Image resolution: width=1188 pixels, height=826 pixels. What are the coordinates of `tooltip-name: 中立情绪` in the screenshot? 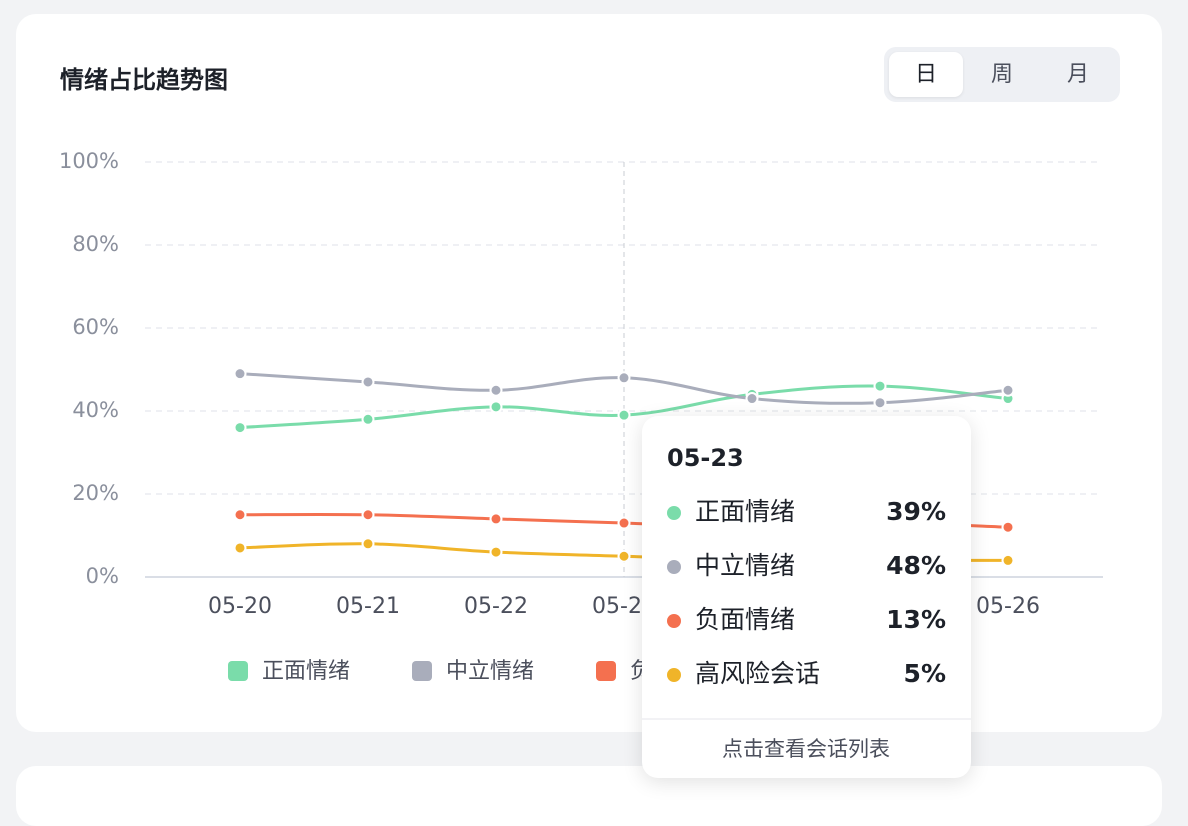 It's located at (745, 565).